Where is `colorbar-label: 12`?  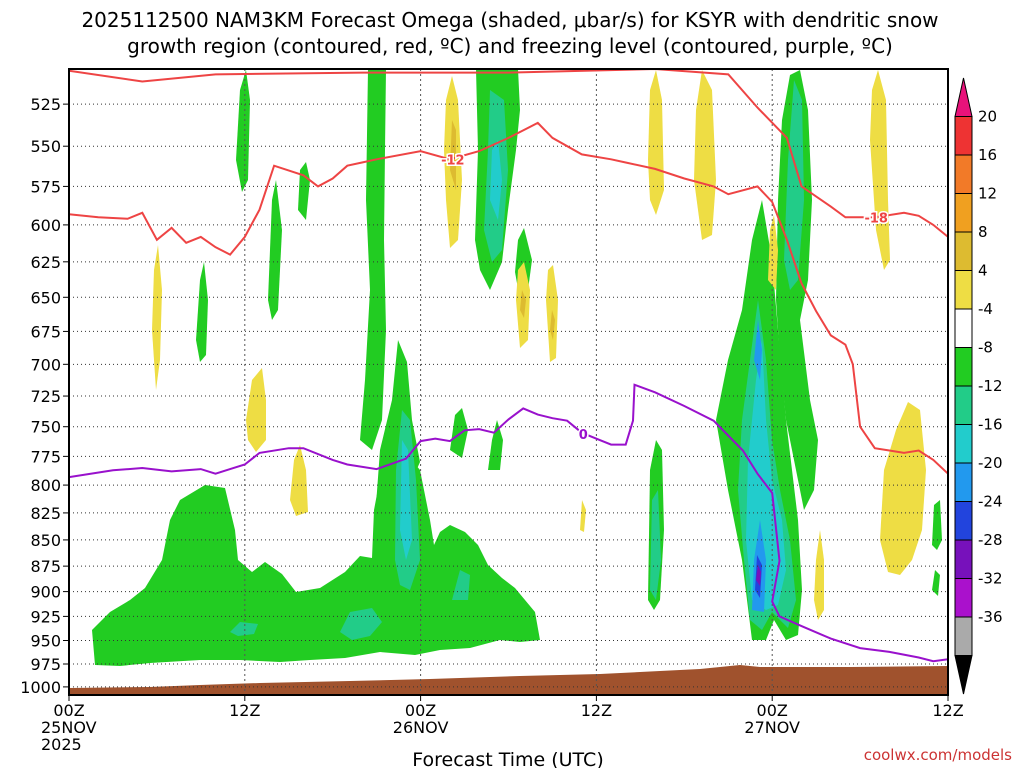
colorbar-label: 12 is located at coordinates (987, 194).